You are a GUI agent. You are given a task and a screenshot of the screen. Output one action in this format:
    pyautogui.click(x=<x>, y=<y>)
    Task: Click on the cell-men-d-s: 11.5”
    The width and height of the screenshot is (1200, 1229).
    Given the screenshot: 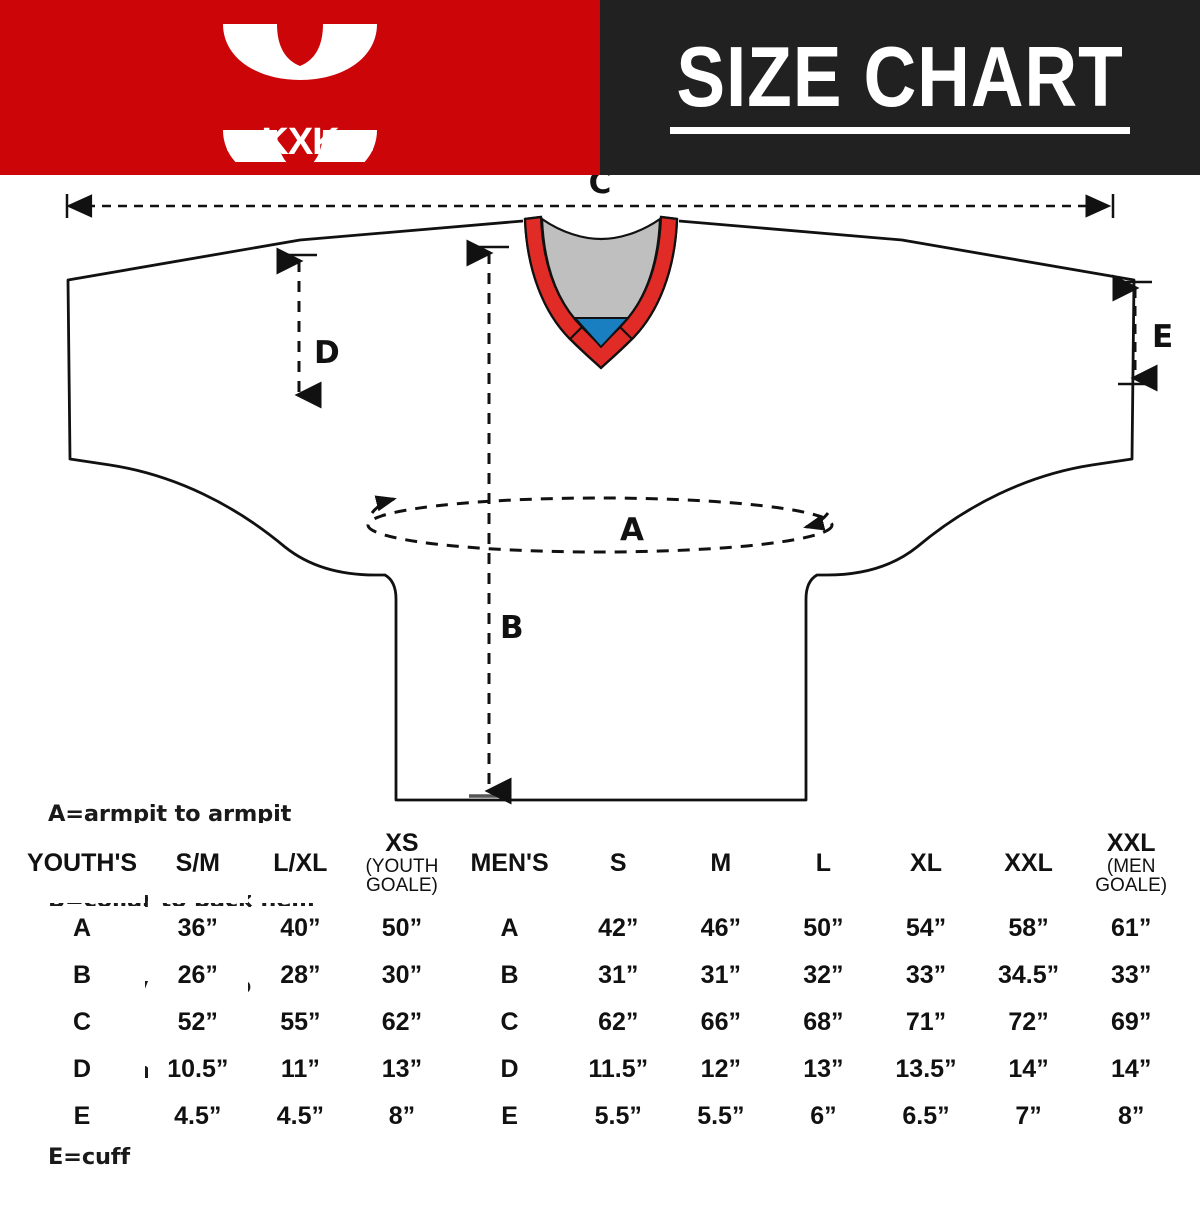 What is the action you would take?
    pyautogui.click(x=618, y=1069)
    